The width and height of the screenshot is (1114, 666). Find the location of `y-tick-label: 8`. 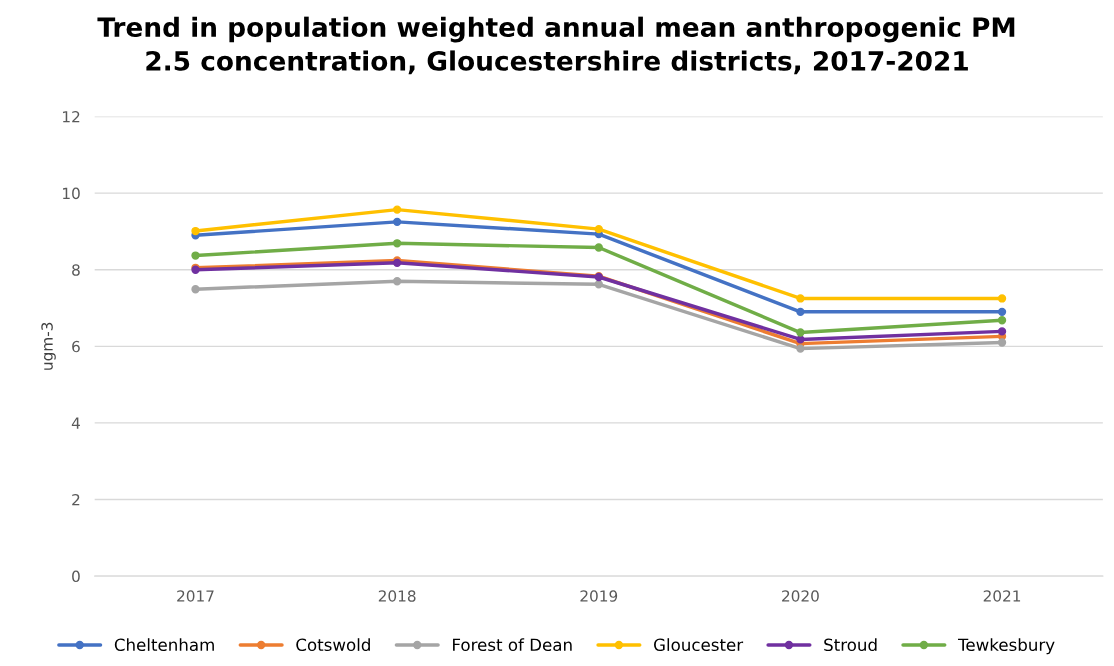

y-tick-label: 8 is located at coordinates (76, 270).